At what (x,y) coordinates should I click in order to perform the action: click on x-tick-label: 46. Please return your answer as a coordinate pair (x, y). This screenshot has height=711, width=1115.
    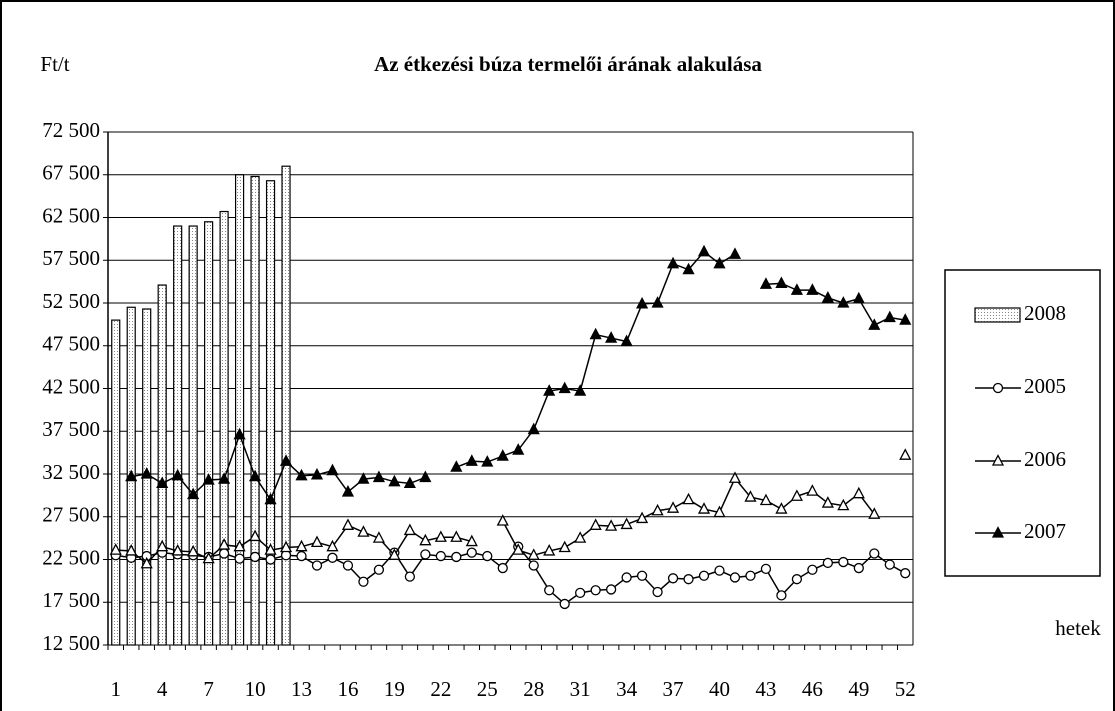
    Looking at the image, I should click on (812, 689).